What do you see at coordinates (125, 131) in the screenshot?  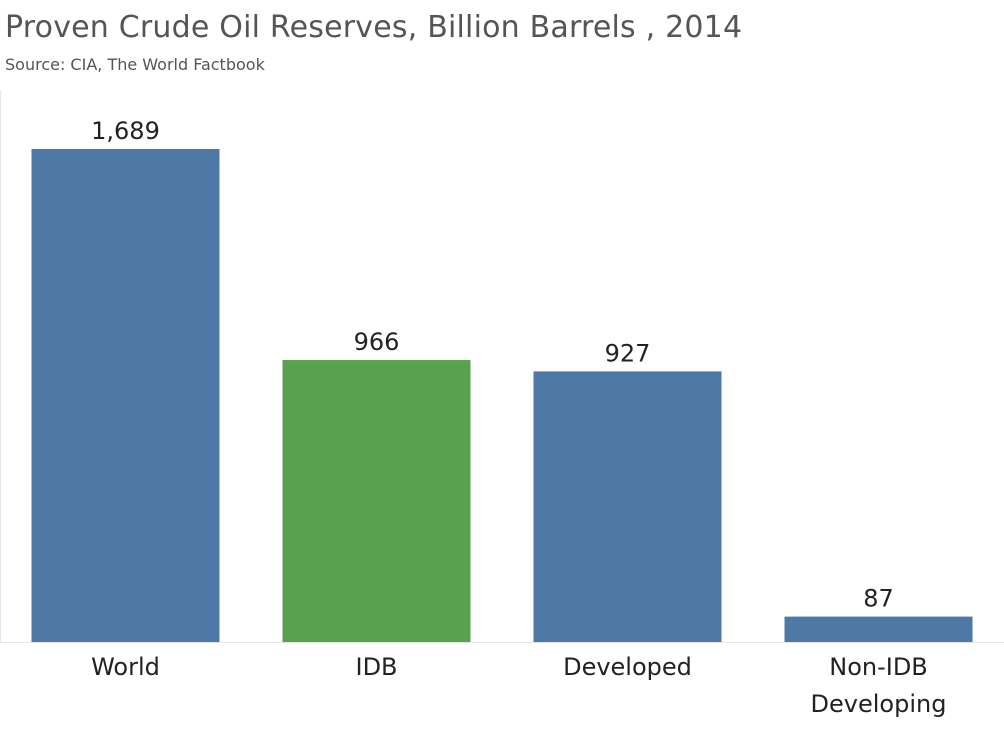 I see `value-label-0: 1,689` at bounding box center [125, 131].